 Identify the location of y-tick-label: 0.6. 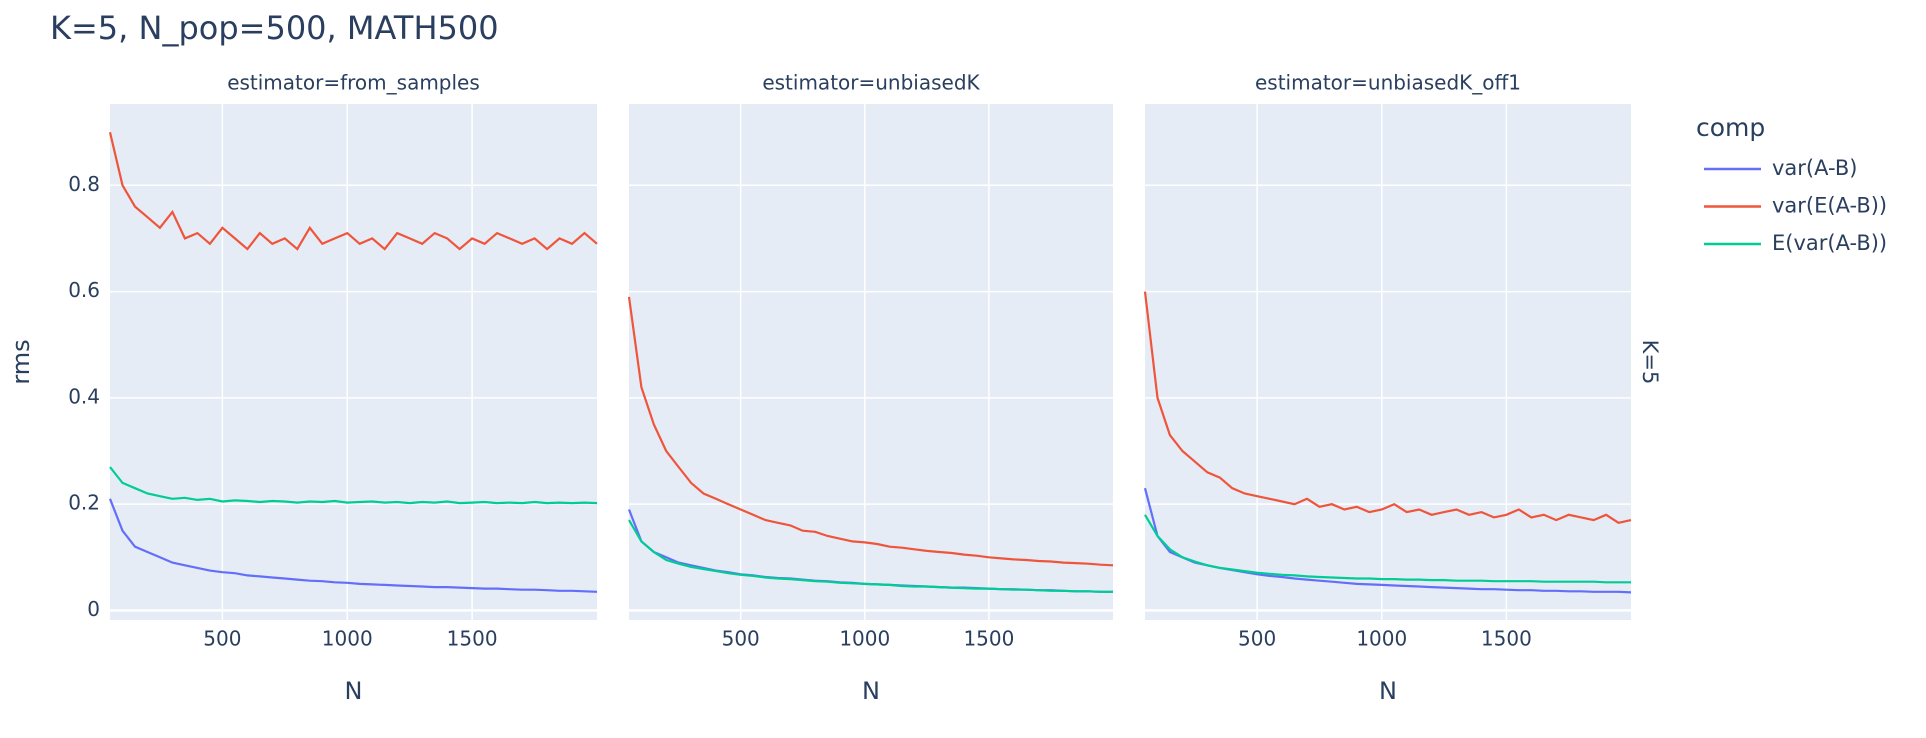
(84, 290).